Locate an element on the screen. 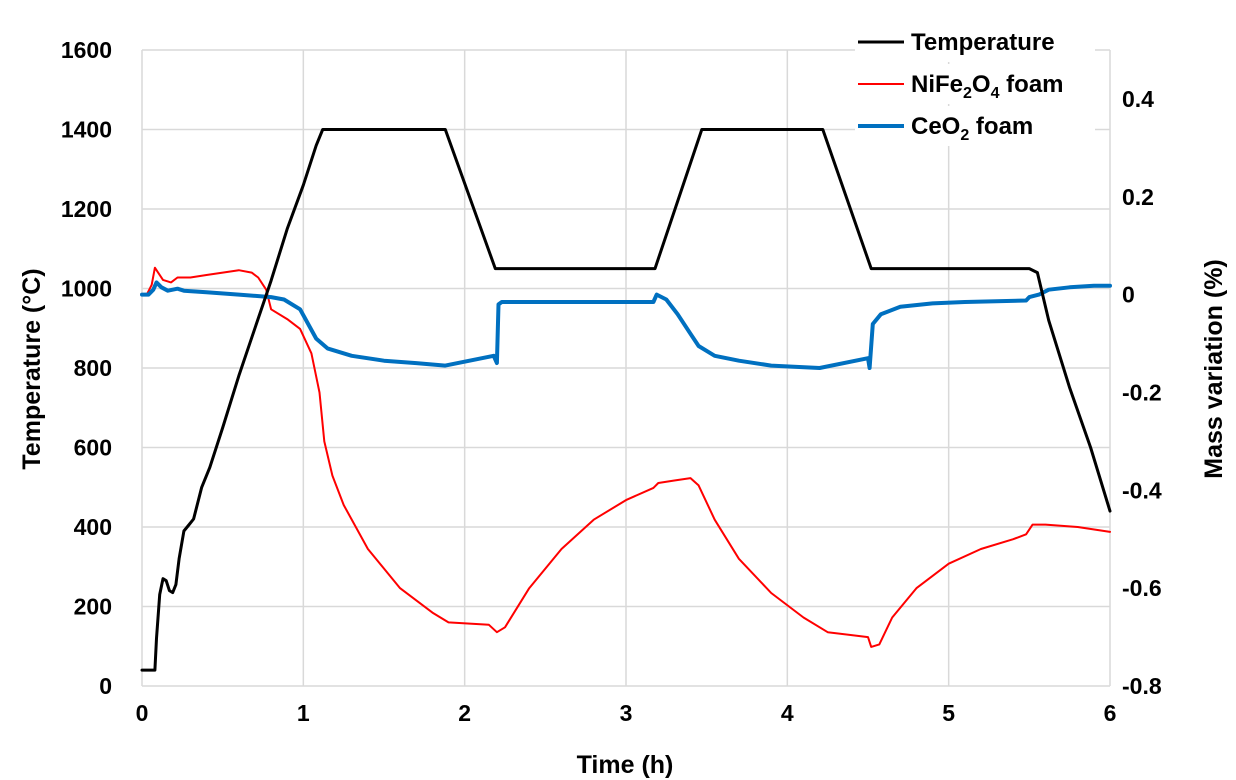 The height and width of the screenshot is (780, 1236). legend-label-1: NiFe2O4 foam is located at coordinates (987, 86).